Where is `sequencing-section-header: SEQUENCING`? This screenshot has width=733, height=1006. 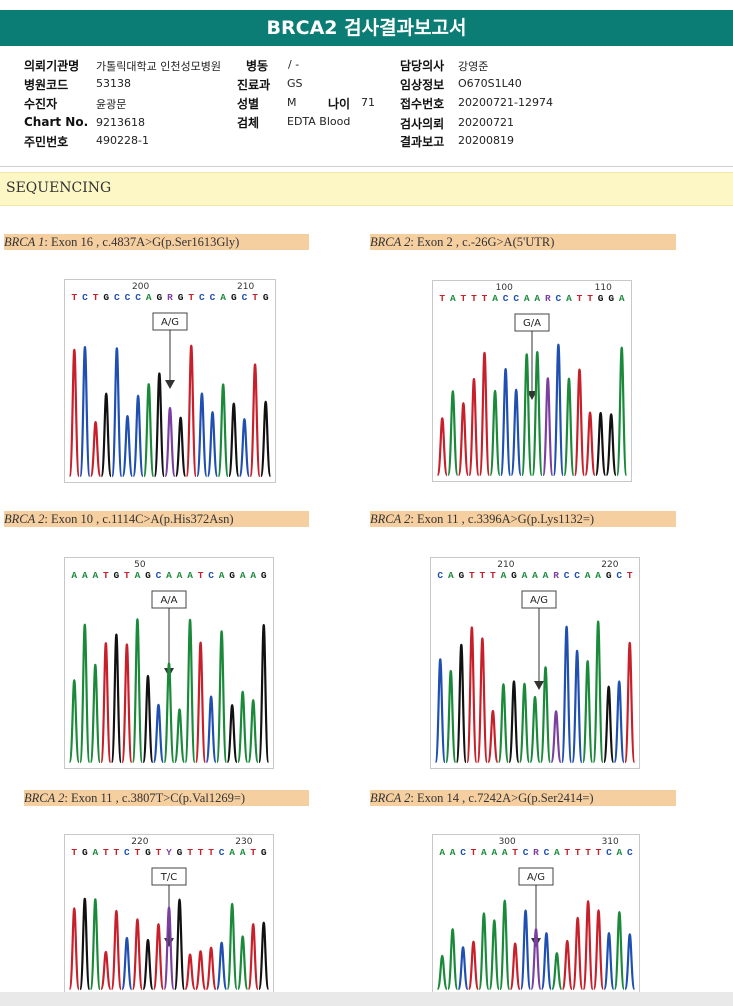 sequencing-section-header: SEQUENCING is located at coordinates (366, 189).